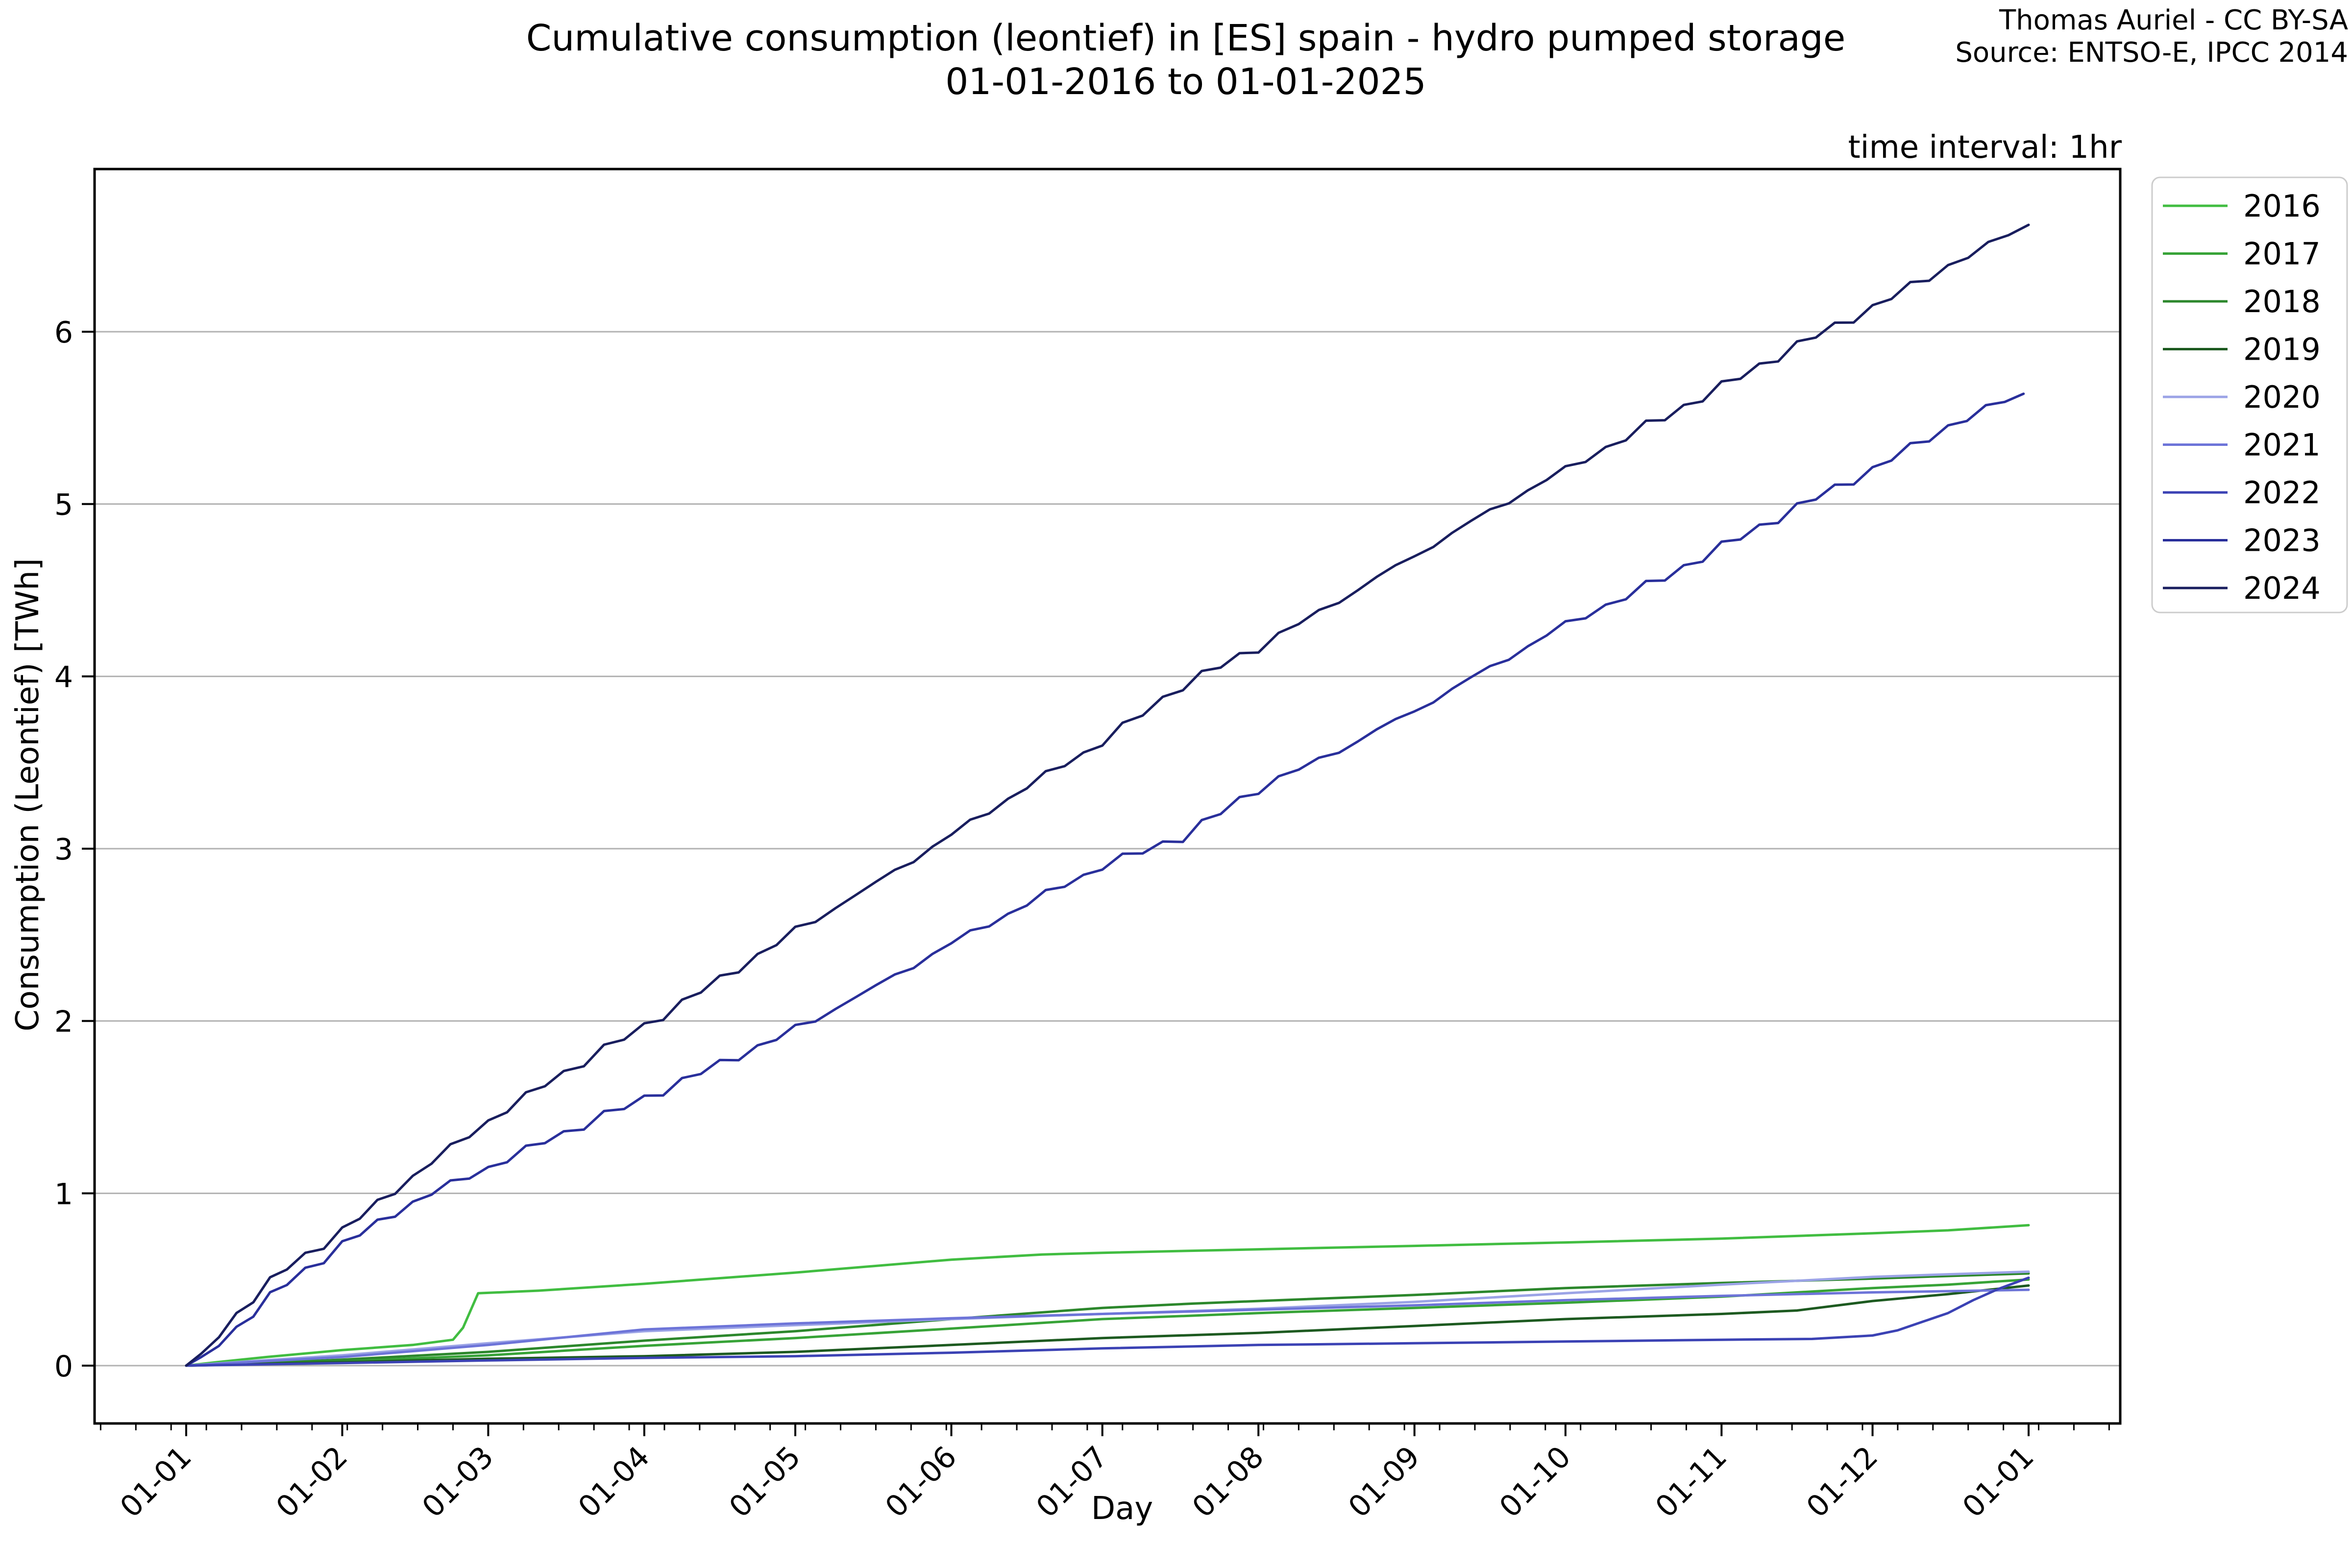  I want to click on legend-label: 2022, so click(2282, 493).